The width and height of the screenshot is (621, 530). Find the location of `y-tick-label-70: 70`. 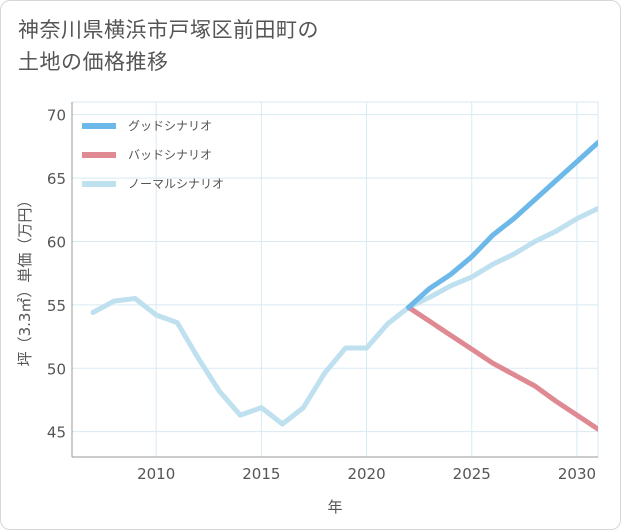

y-tick-label-70: 70 is located at coordinates (56, 116).